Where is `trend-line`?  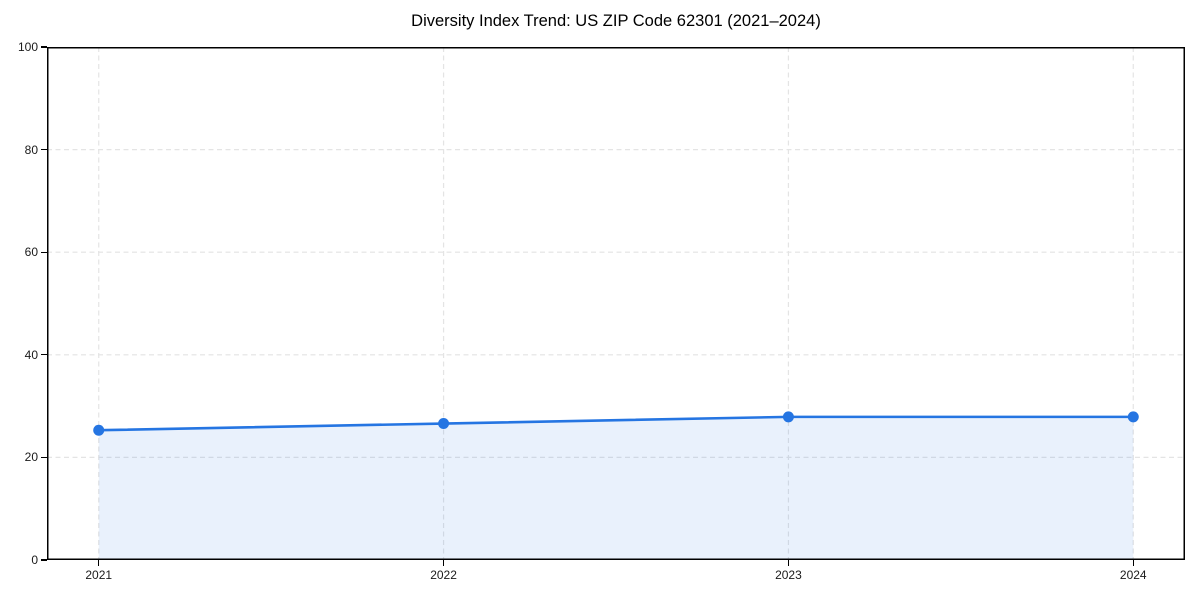
trend-line is located at coordinates (616, 423).